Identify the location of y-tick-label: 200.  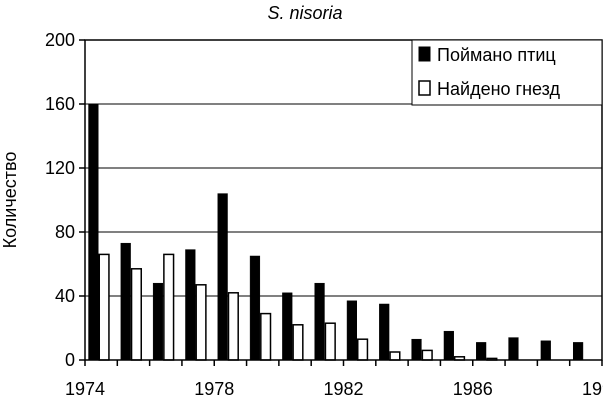
(60, 40).